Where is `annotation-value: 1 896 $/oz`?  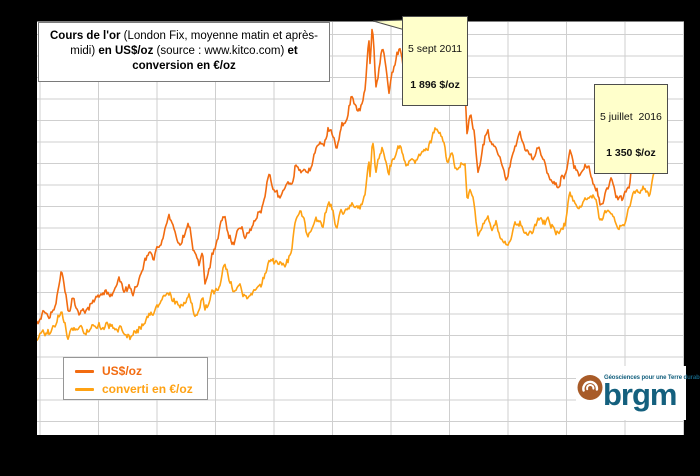 annotation-value: 1 896 $/oz is located at coordinates (435, 85).